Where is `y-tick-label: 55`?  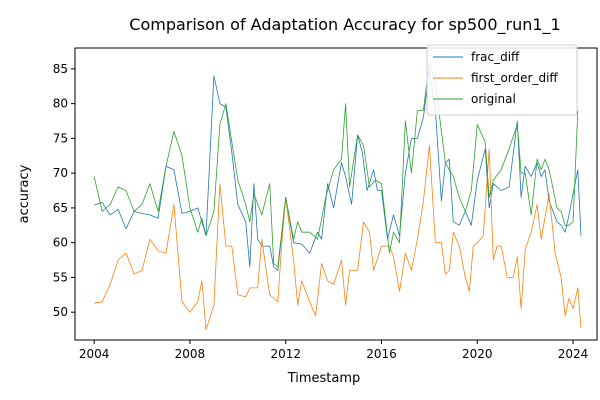 y-tick-label: 55 is located at coordinates (60, 277).